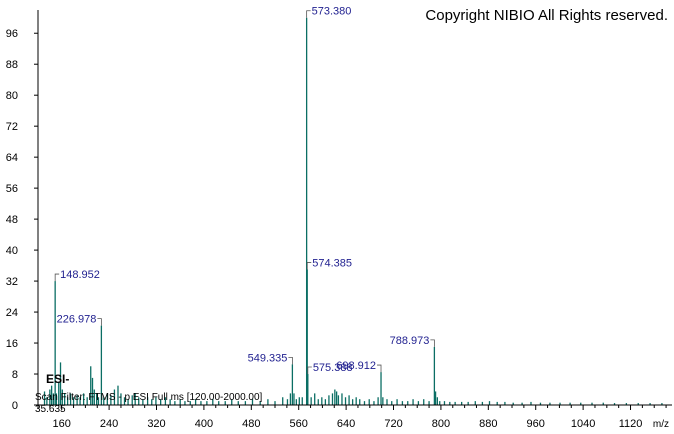 This screenshot has height=434, width=674. I want to click on y-tick-label: 16, so click(12, 344).